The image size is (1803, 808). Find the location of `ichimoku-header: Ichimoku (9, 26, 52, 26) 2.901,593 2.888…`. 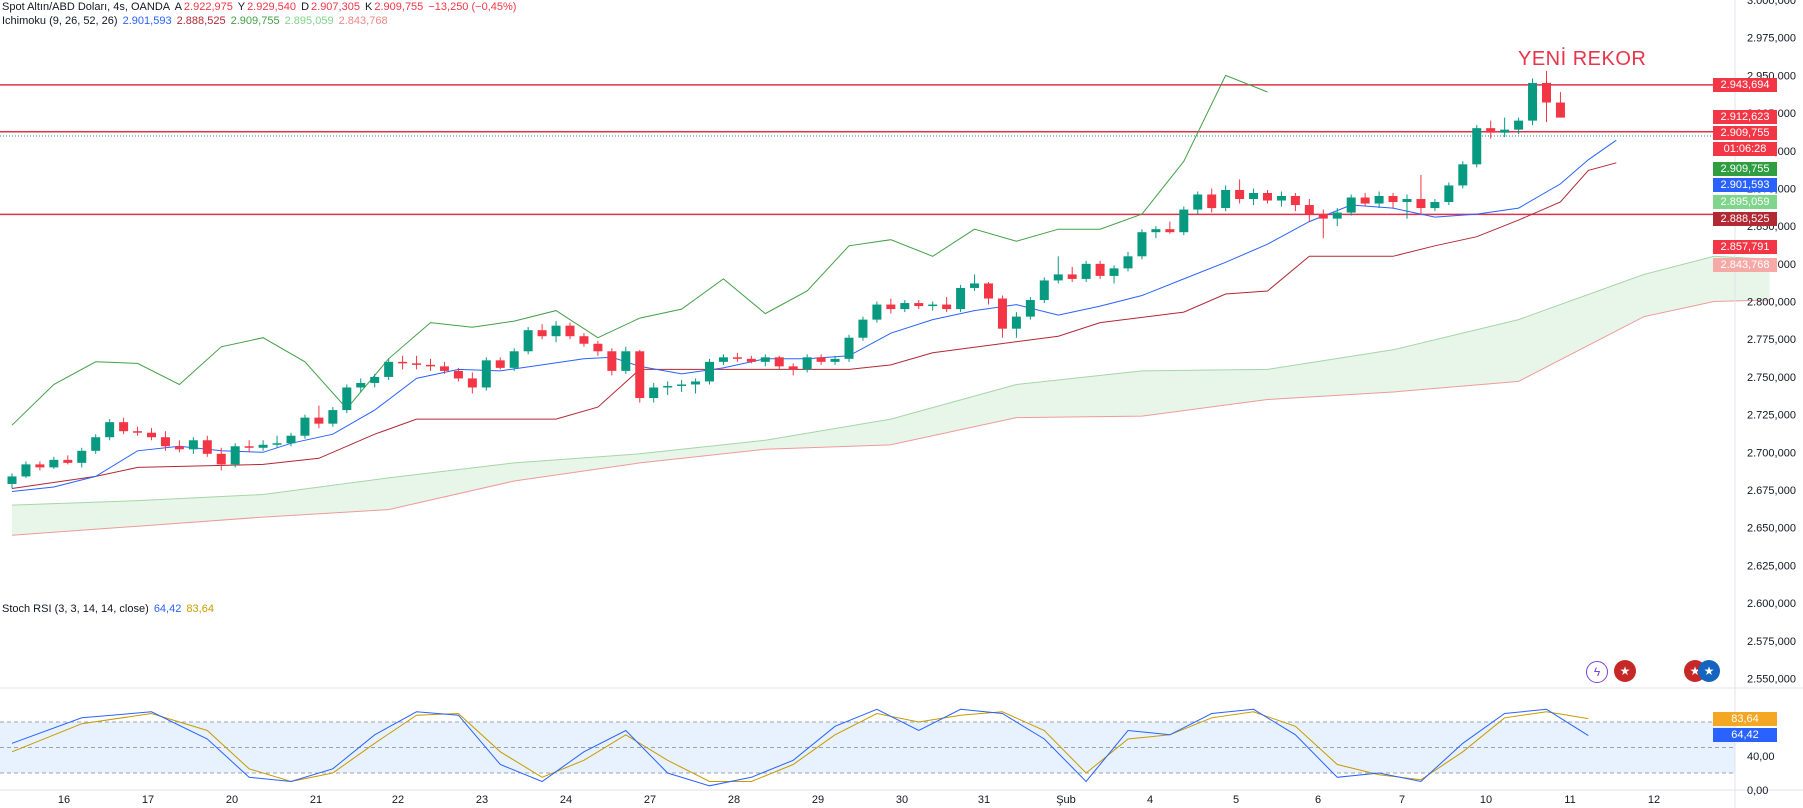

ichimoku-header: Ichimoku (9, 26, 52, 26) 2.901,593 2.888… is located at coordinates (196, 21).